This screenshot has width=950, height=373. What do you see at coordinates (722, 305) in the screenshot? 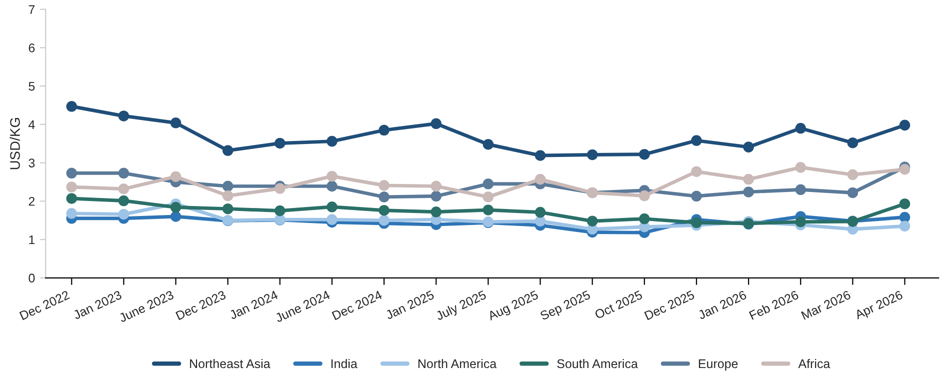
I see `x-tick-label: Jan 2026` at bounding box center [722, 305].